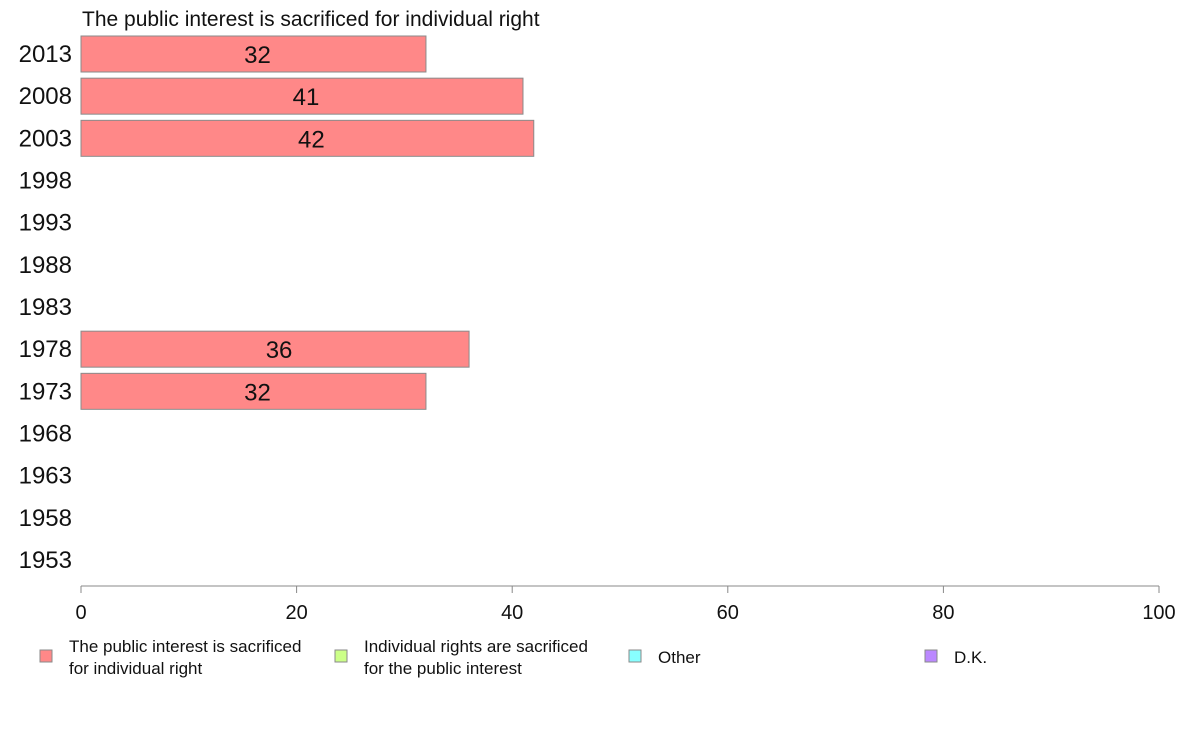 The height and width of the screenshot is (736, 1188). What do you see at coordinates (45, 476) in the screenshot?
I see `y-tick-label: 1963` at bounding box center [45, 476].